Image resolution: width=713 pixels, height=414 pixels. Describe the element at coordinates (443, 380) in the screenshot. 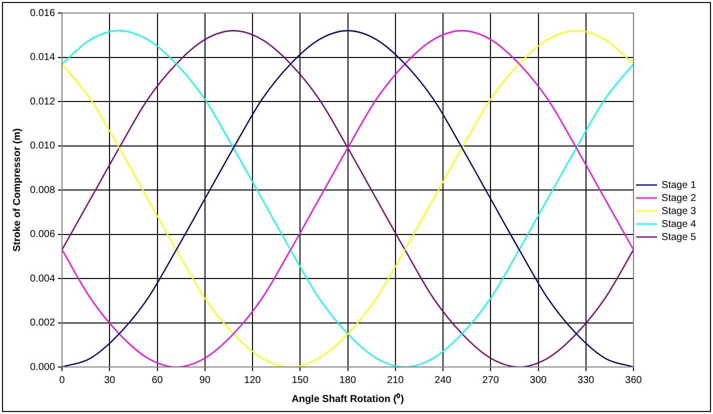

I see `x-tick-label: 240` at that location.